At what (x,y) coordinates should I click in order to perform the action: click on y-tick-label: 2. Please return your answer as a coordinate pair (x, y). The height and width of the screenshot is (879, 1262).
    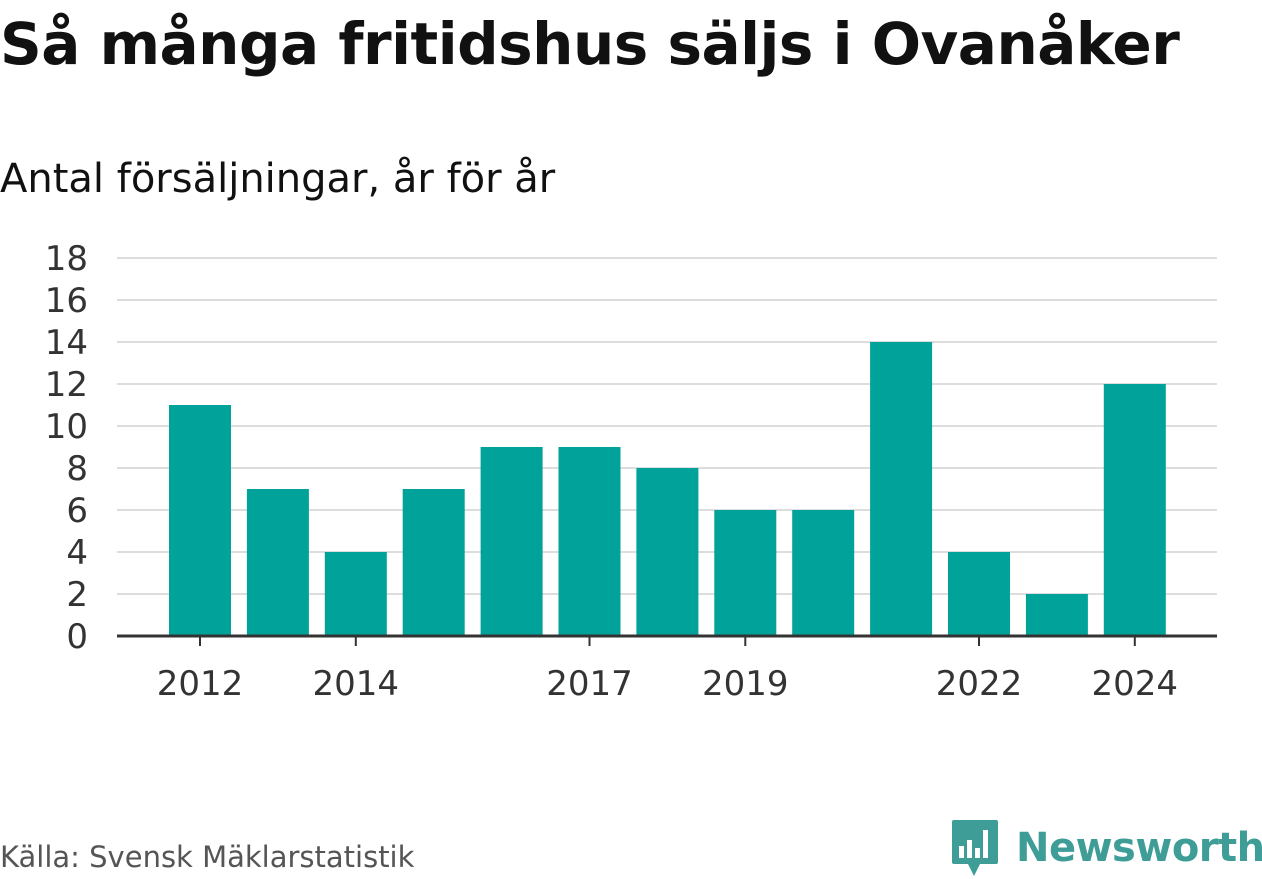
    Looking at the image, I should click on (77, 595).